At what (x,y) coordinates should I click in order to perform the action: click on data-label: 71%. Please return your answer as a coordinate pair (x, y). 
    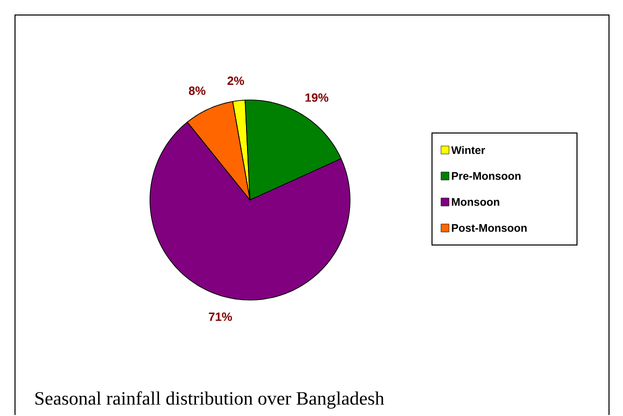
    Looking at the image, I should click on (220, 317).